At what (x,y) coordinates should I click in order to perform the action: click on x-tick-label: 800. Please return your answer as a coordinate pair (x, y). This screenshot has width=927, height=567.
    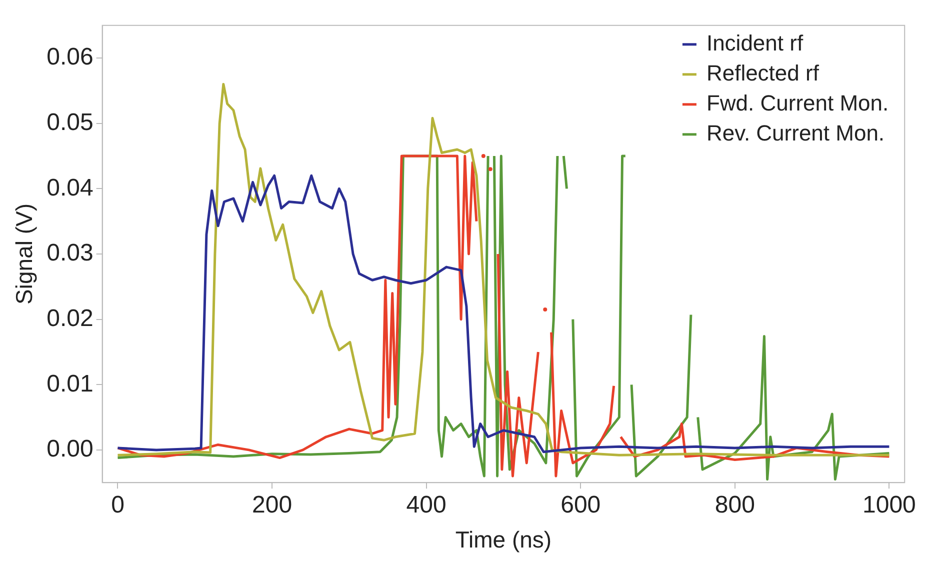
    Looking at the image, I should click on (734, 505).